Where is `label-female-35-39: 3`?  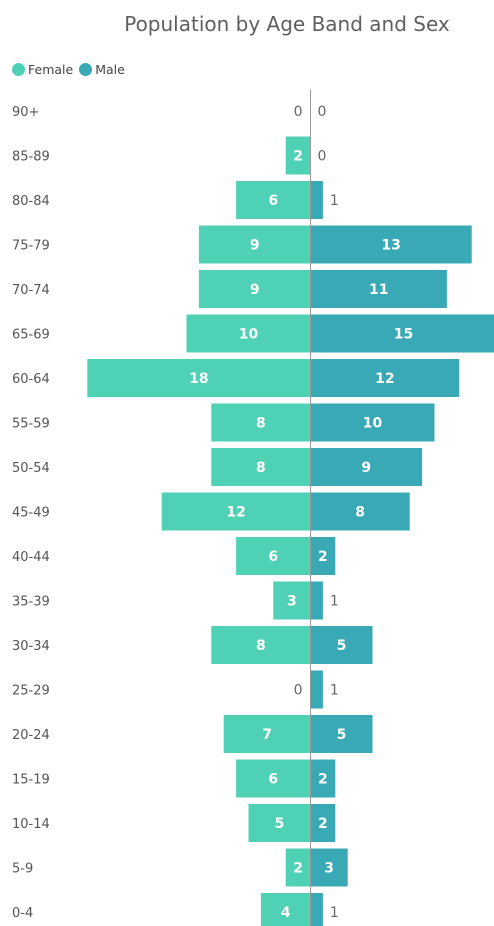
label-female-35-39: 3 is located at coordinates (292, 602).